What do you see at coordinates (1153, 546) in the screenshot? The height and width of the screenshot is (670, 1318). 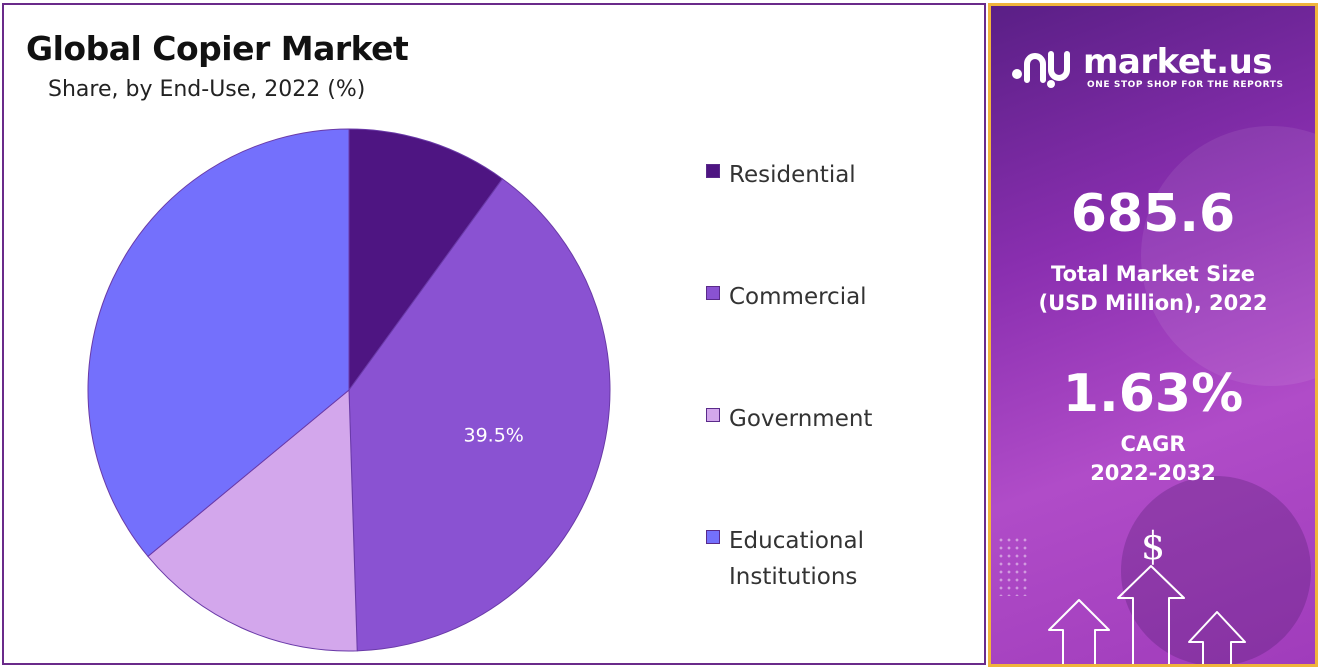 I see `dollar-icon: $` at bounding box center [1153, 546].